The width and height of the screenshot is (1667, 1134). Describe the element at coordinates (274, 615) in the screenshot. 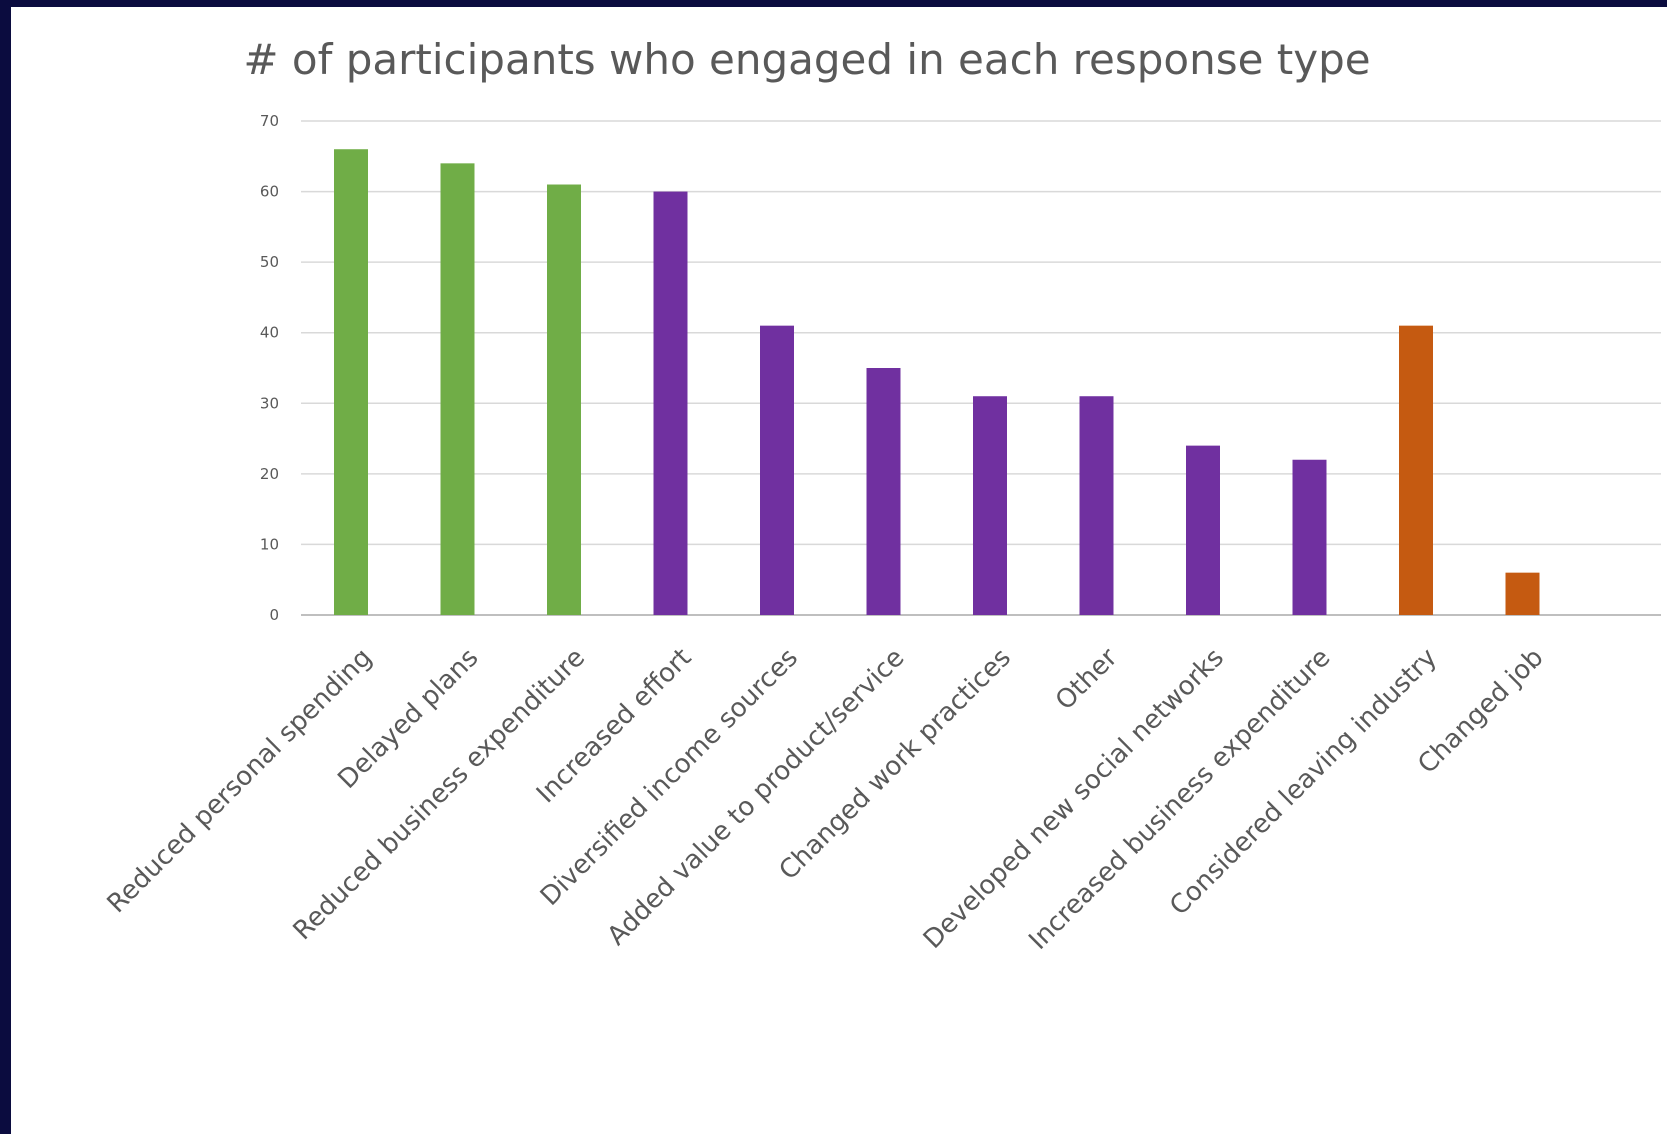

I see `y-tick-label: 0` at that location.